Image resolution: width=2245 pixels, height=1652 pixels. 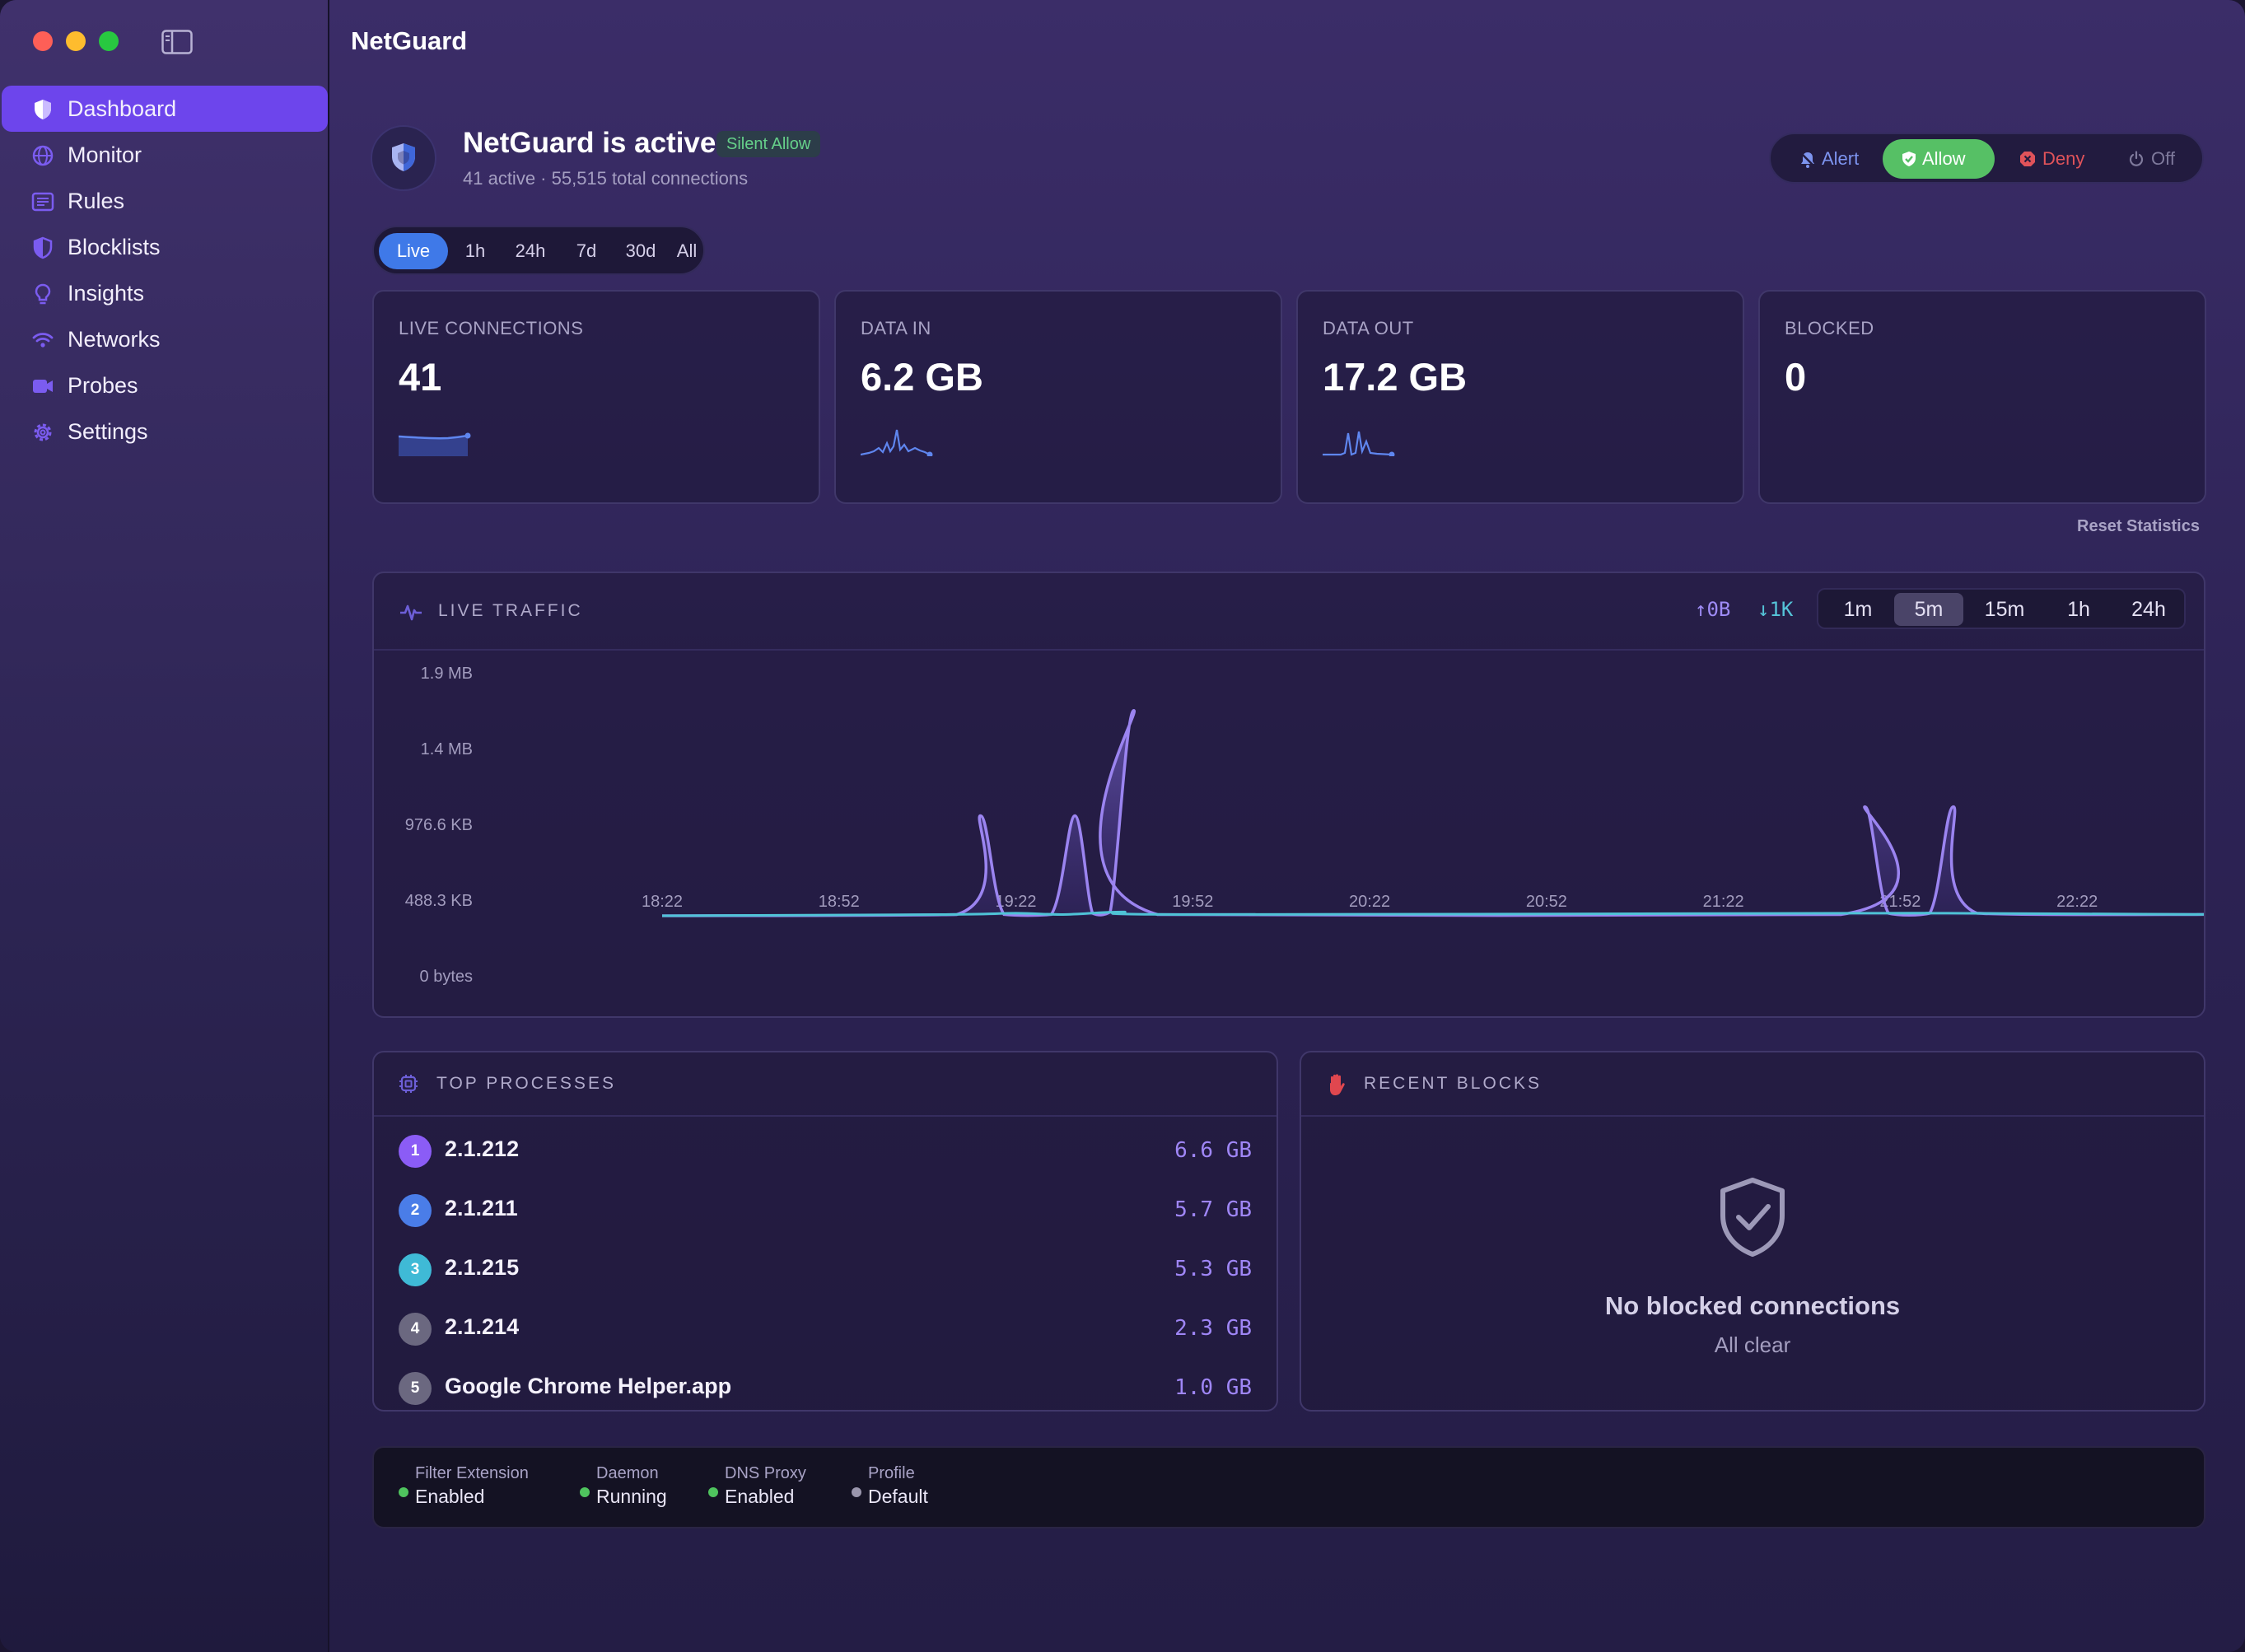 What do you see at coordinates (1858, 609) in the screenshot?
I see `window-tab-1m: 1m` at bounding box center [1858, 609].